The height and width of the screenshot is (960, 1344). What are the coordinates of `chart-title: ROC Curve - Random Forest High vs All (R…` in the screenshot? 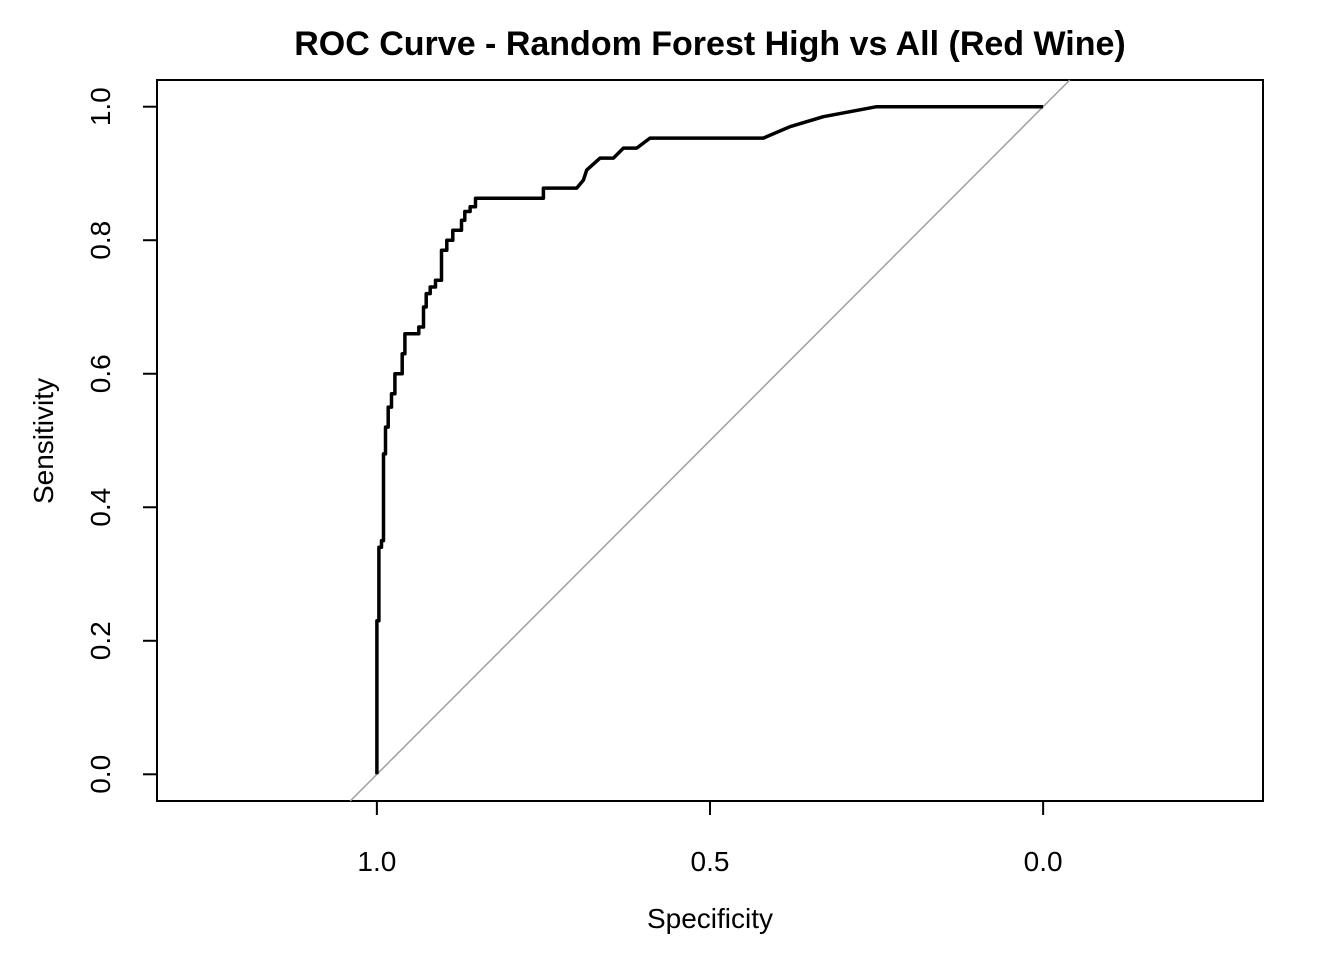 It's located at (710, 44).